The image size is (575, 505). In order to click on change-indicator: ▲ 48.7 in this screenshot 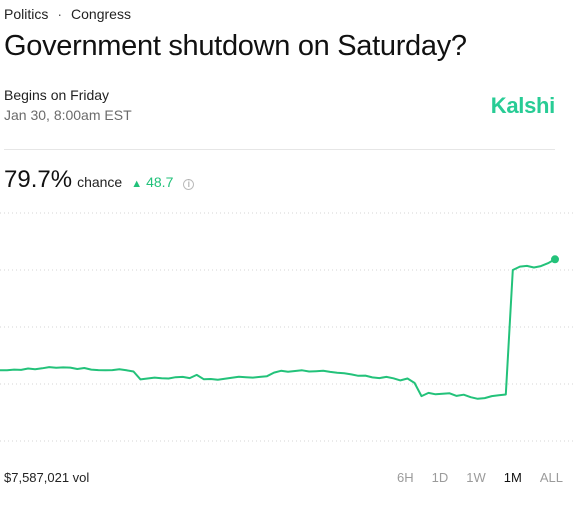, I will do `click(152, 182)`.